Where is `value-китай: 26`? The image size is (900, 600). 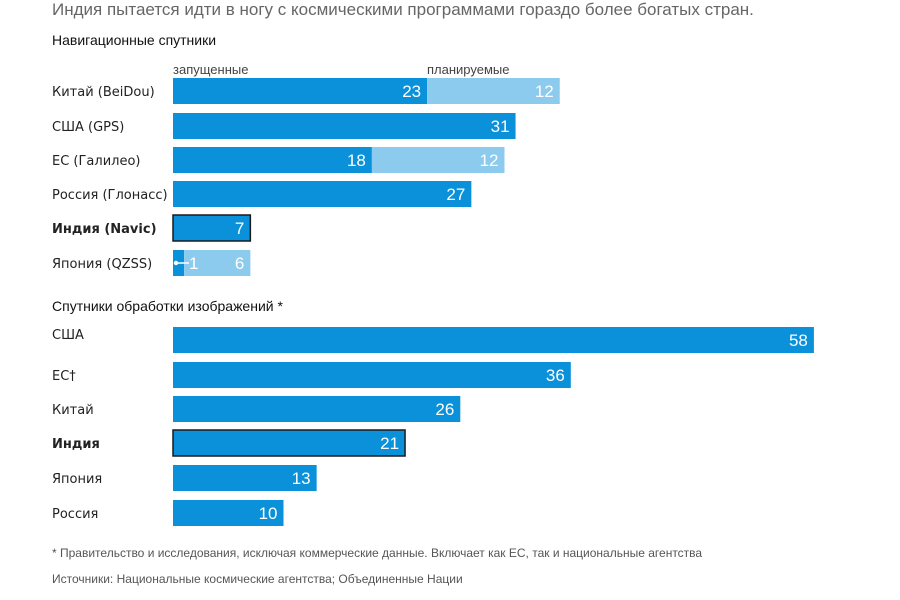
value-китай: 26 is located at coordinates (444, 409).